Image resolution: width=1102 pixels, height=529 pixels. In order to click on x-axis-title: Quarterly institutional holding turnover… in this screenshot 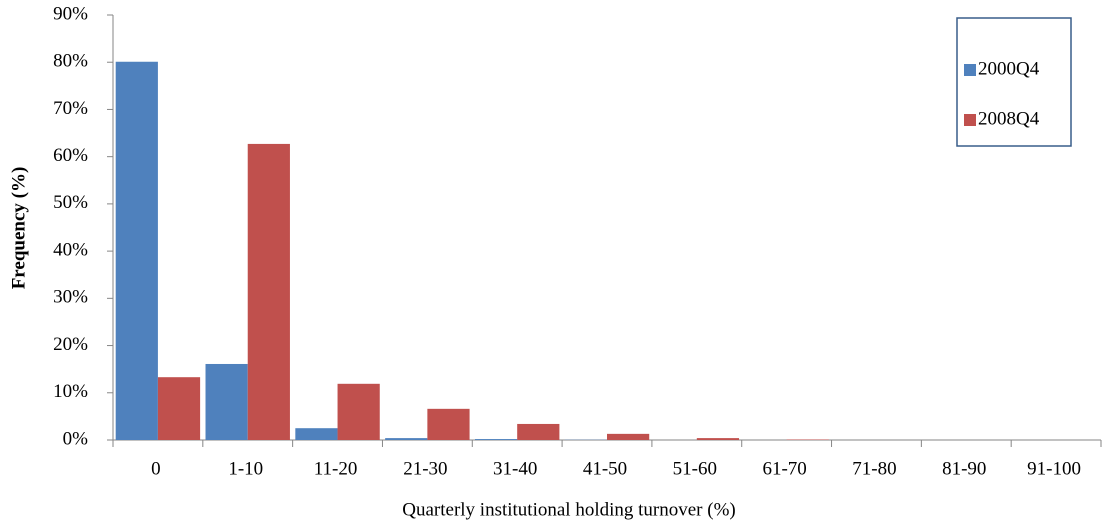, I will do `click(568, 509)`.